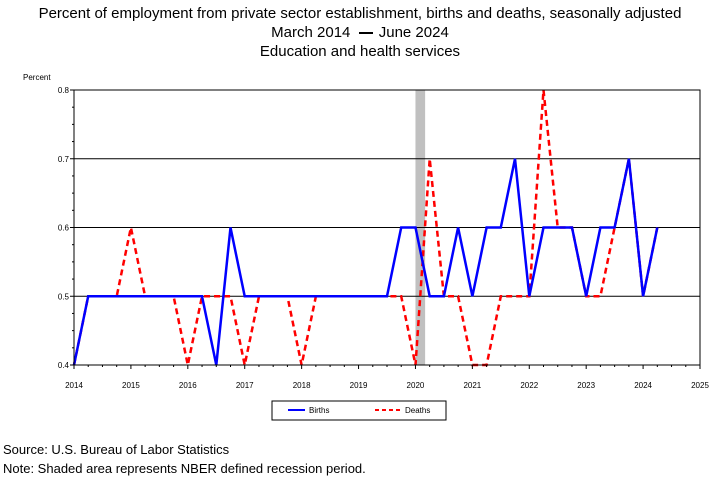 Image resolution: width=720 pixels, height=480 pixels. What do you see at coordinates (245, 385) in the screenshot?
I see `x-tick-label: 2017` at bounding box center [245, 385].